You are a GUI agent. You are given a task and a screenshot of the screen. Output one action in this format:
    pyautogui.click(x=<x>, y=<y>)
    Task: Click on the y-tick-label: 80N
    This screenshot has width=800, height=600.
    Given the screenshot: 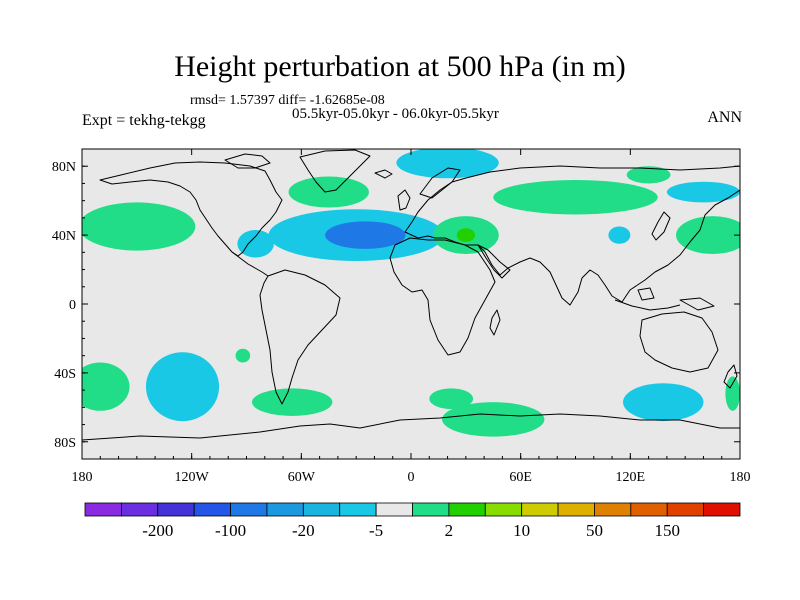 What is the action you would take?
    pyautogui.click(x=64, y=167)
    